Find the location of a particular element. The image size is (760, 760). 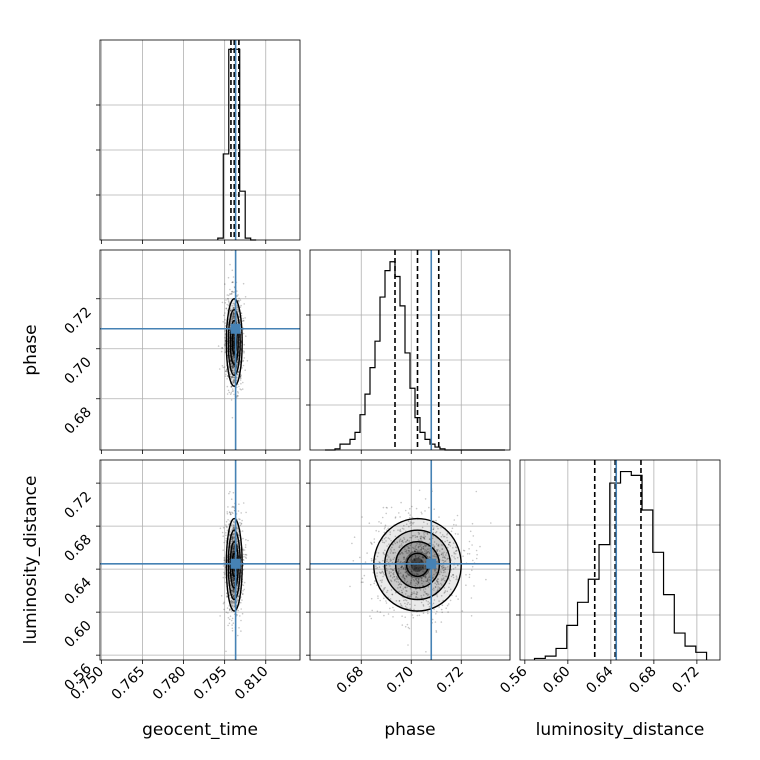

panel-phase-vs-luminosity_distance-frame is located at coordinates (410, 560).